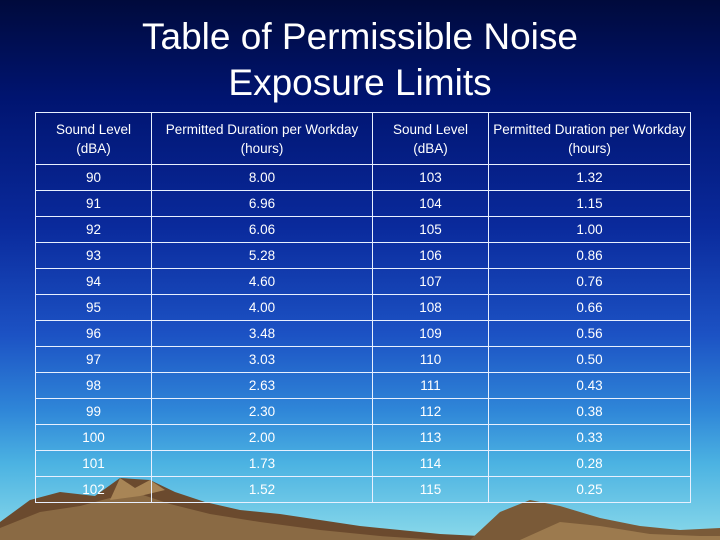 This screenshot has width=720, height=540. What do you see at coordinates (589, 281) in the screenshot?
I see `table-cell: 0.76` at bounding box center [589, 281].